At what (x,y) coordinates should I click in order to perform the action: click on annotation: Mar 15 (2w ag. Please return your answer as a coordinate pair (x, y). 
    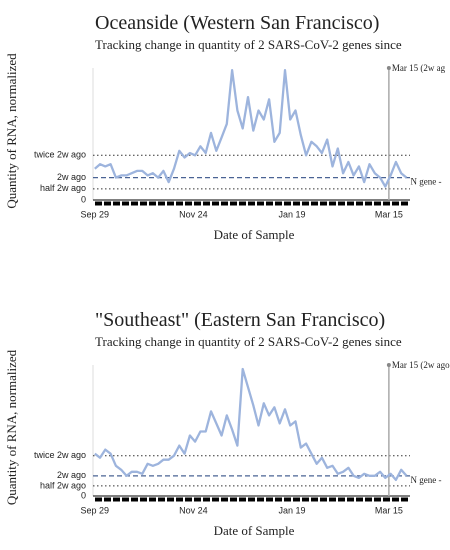
    Looking at the image, I should click on (419, 68).